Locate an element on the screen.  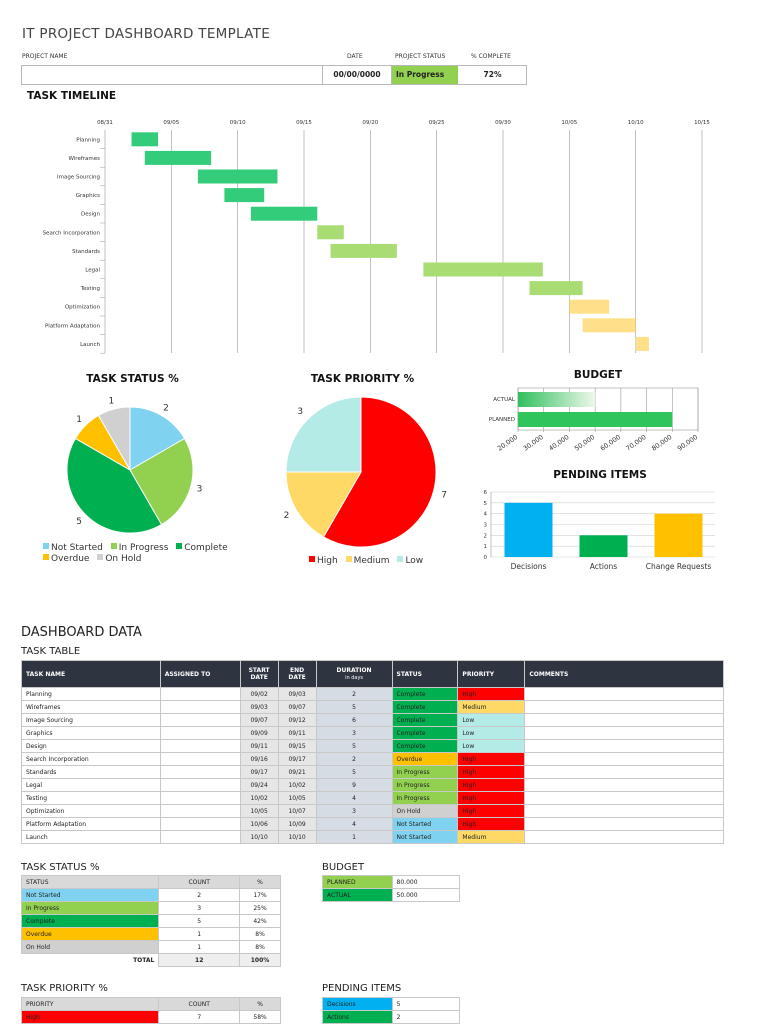
col-assigned-to: ASSIGNED TO is located at coordinates (200, 674).